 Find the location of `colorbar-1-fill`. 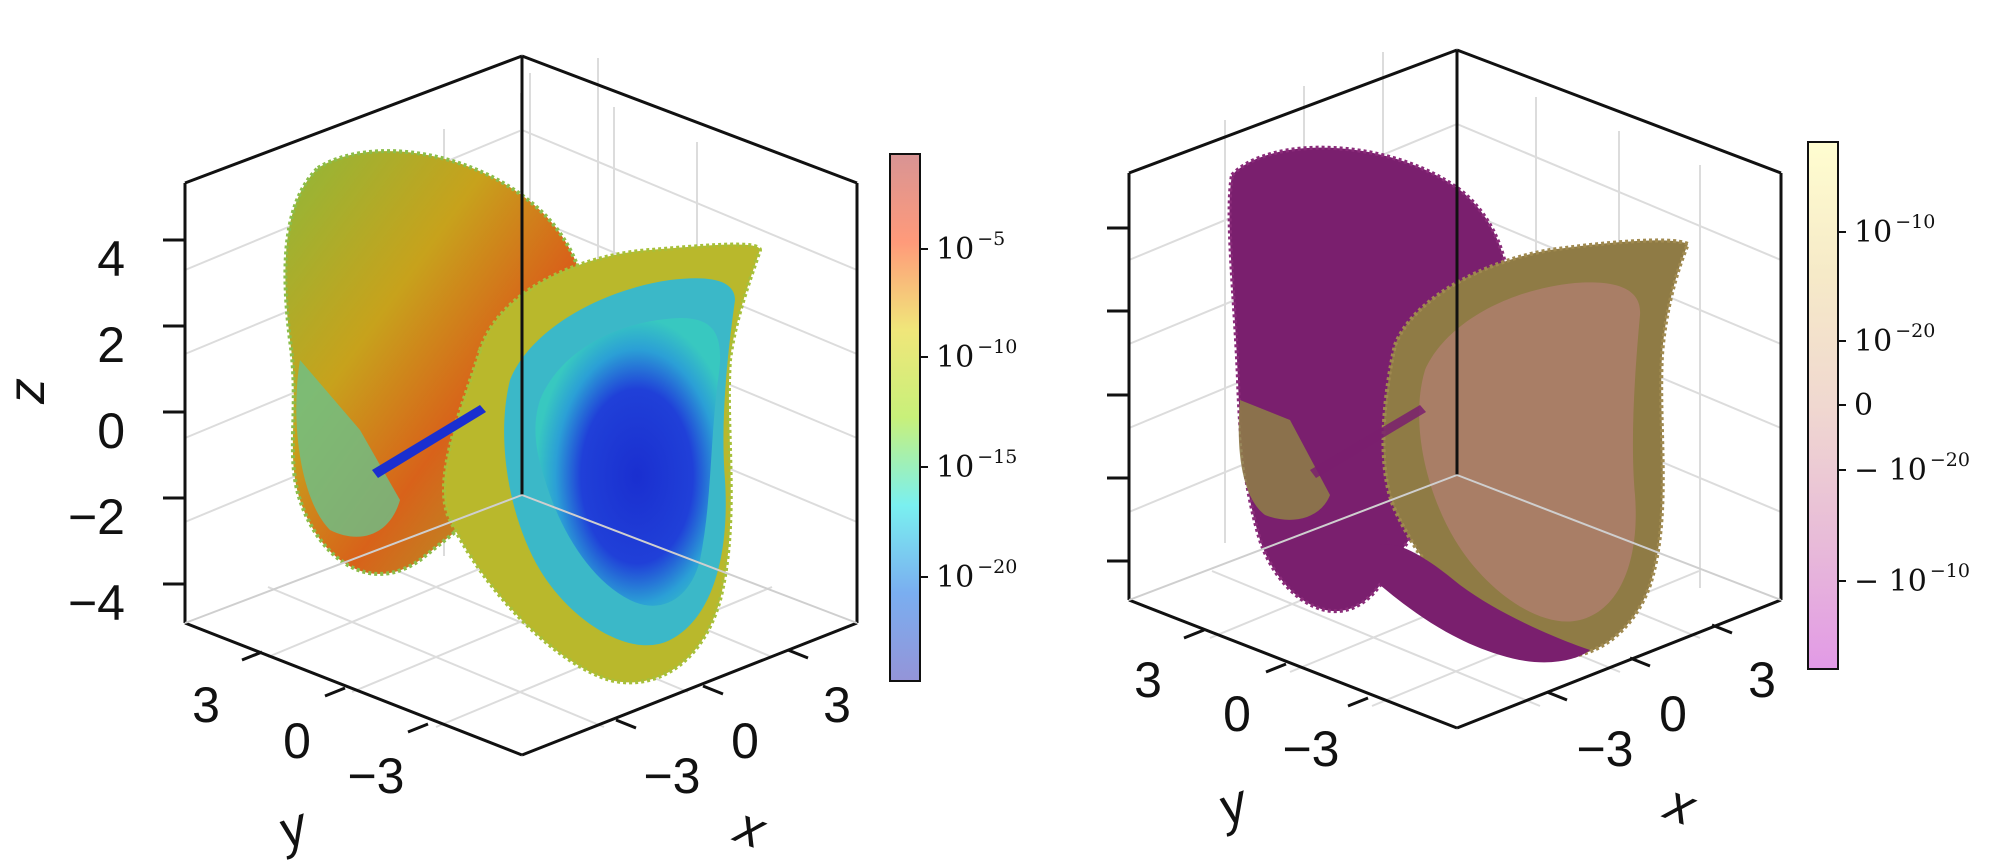

colorbar-1-fill is located at coordinates (905, 417).